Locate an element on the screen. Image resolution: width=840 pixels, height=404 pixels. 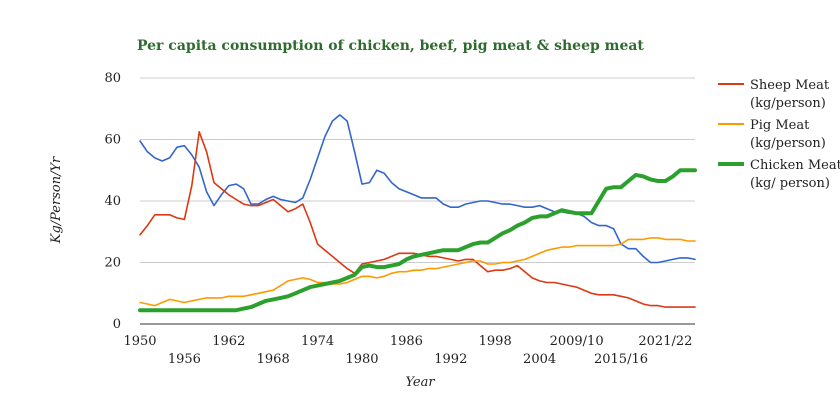
legend-item-chicken: Chicken Meat (kg/ person) is located at coordinates (779, 174).